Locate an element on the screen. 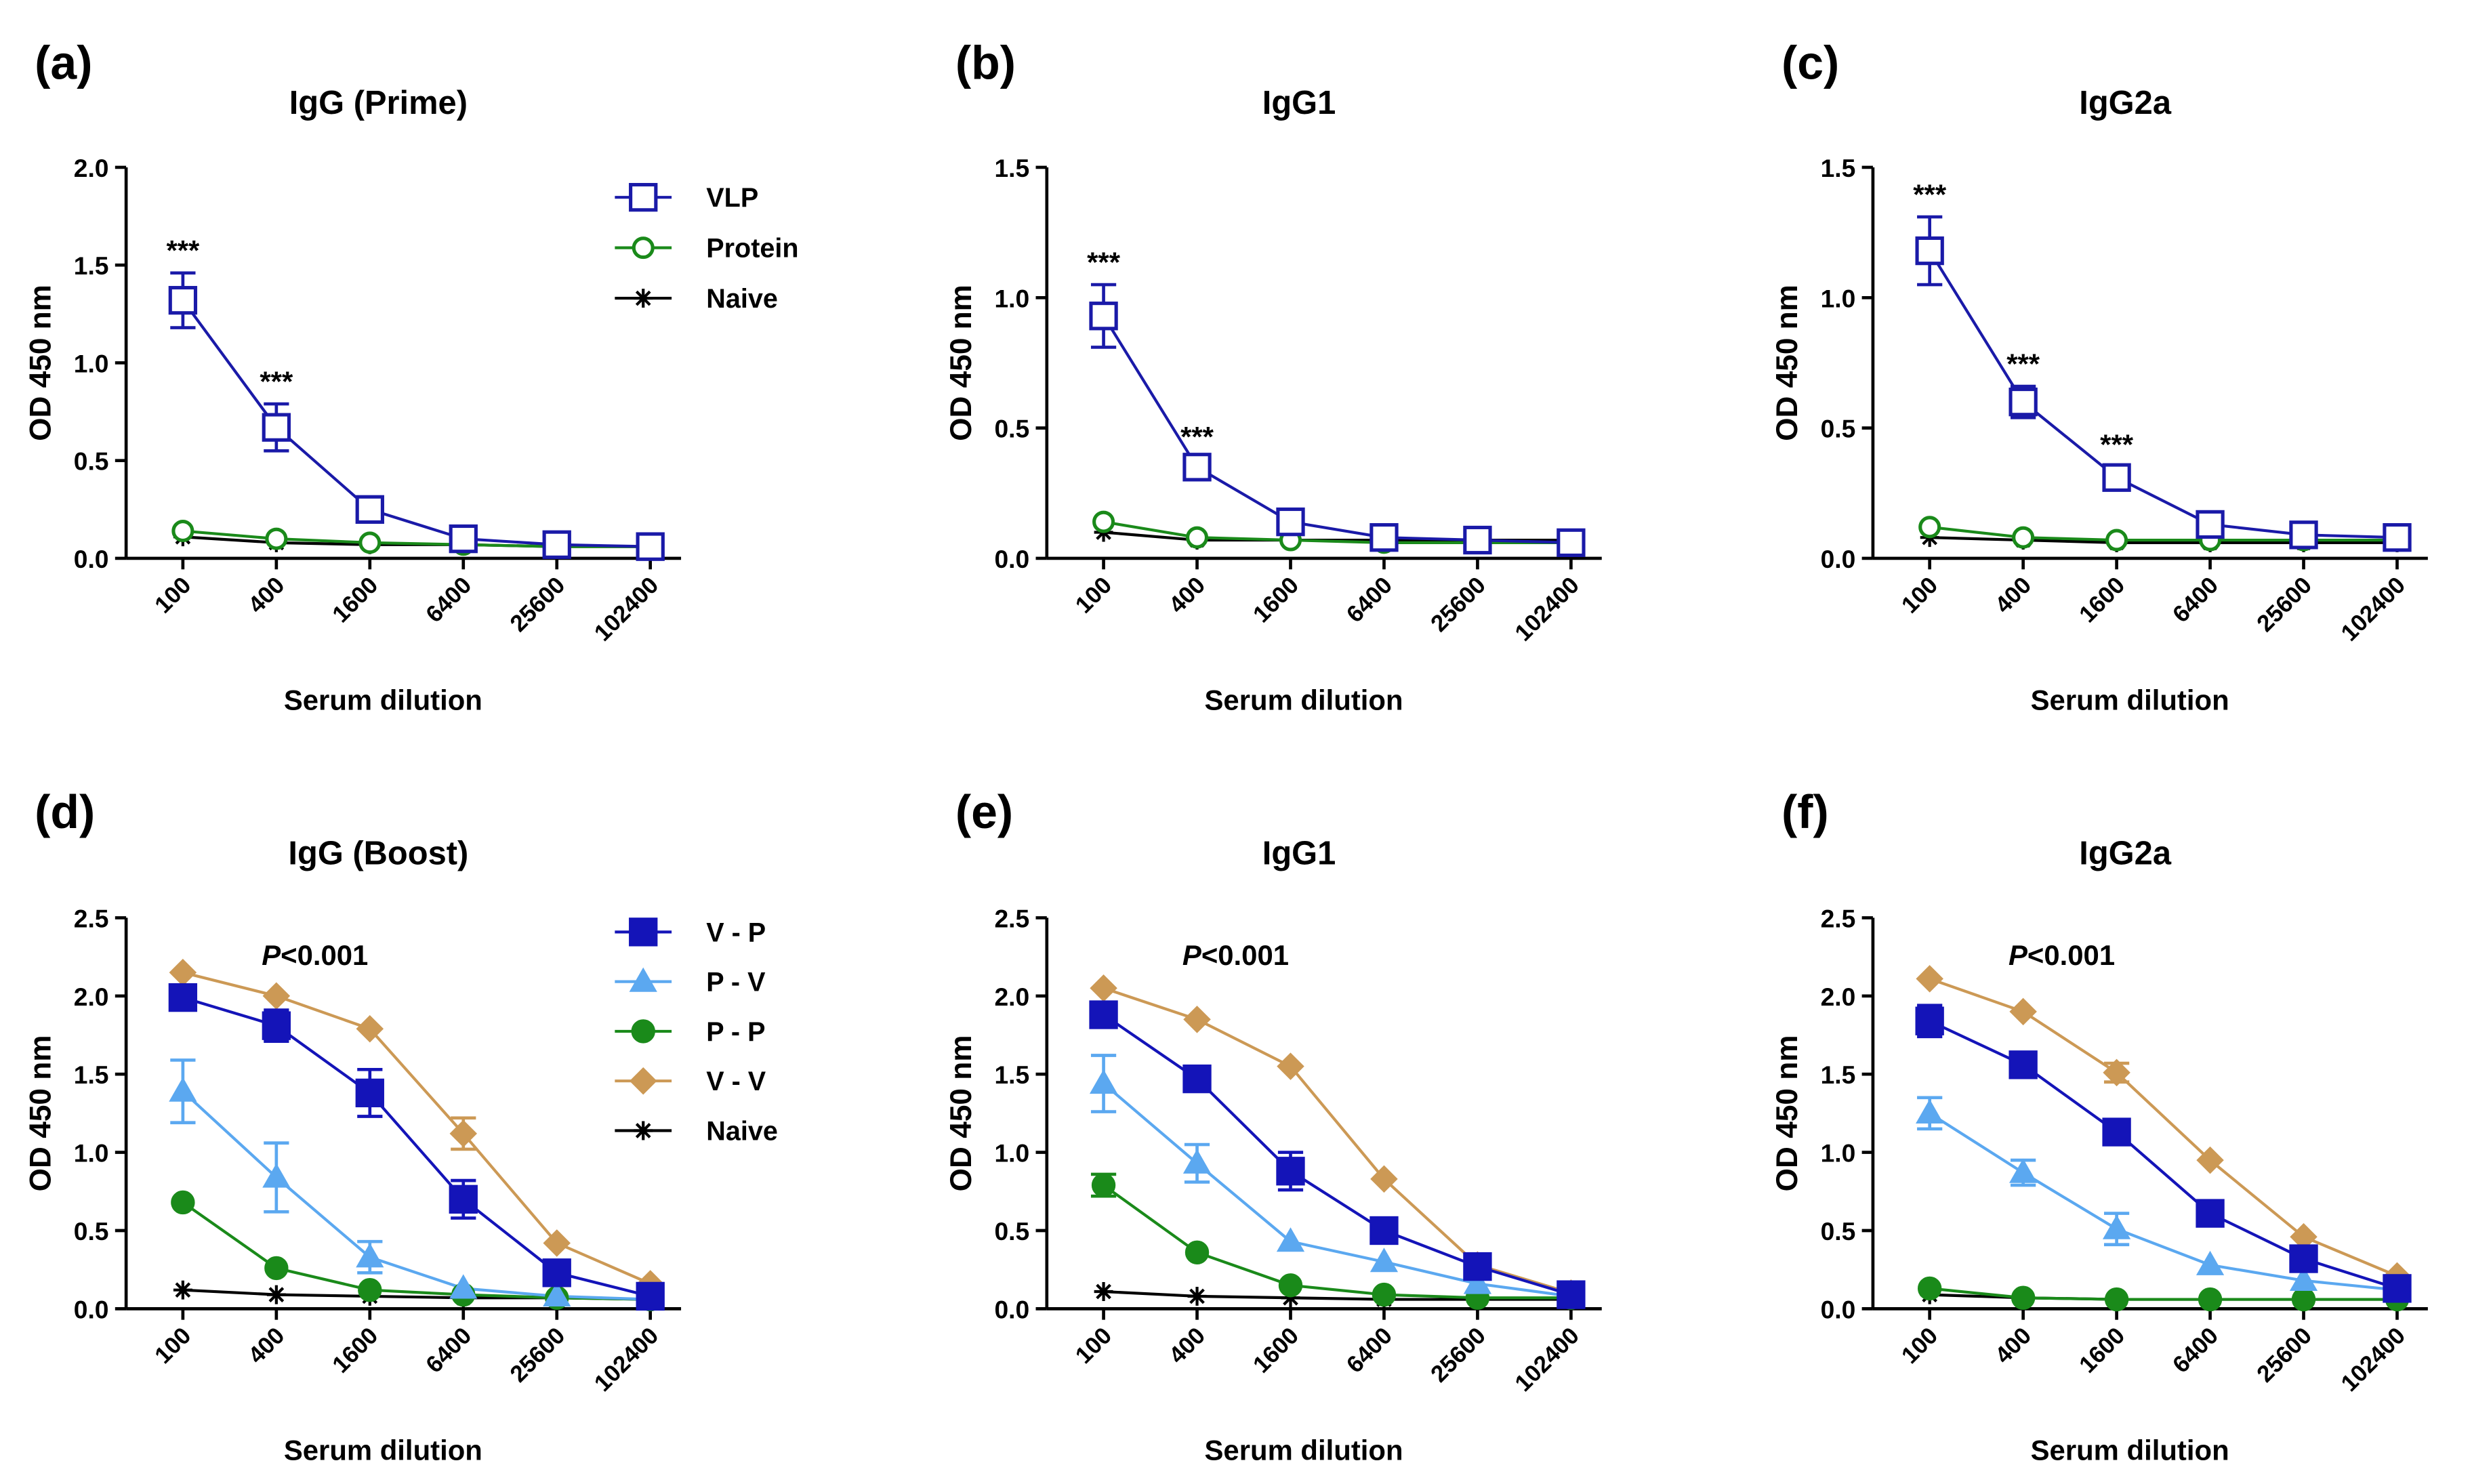 Image resolution: width=2472 pixels, height=1484 pixels. panel-label: (e) is located at coordinates (984, 811).